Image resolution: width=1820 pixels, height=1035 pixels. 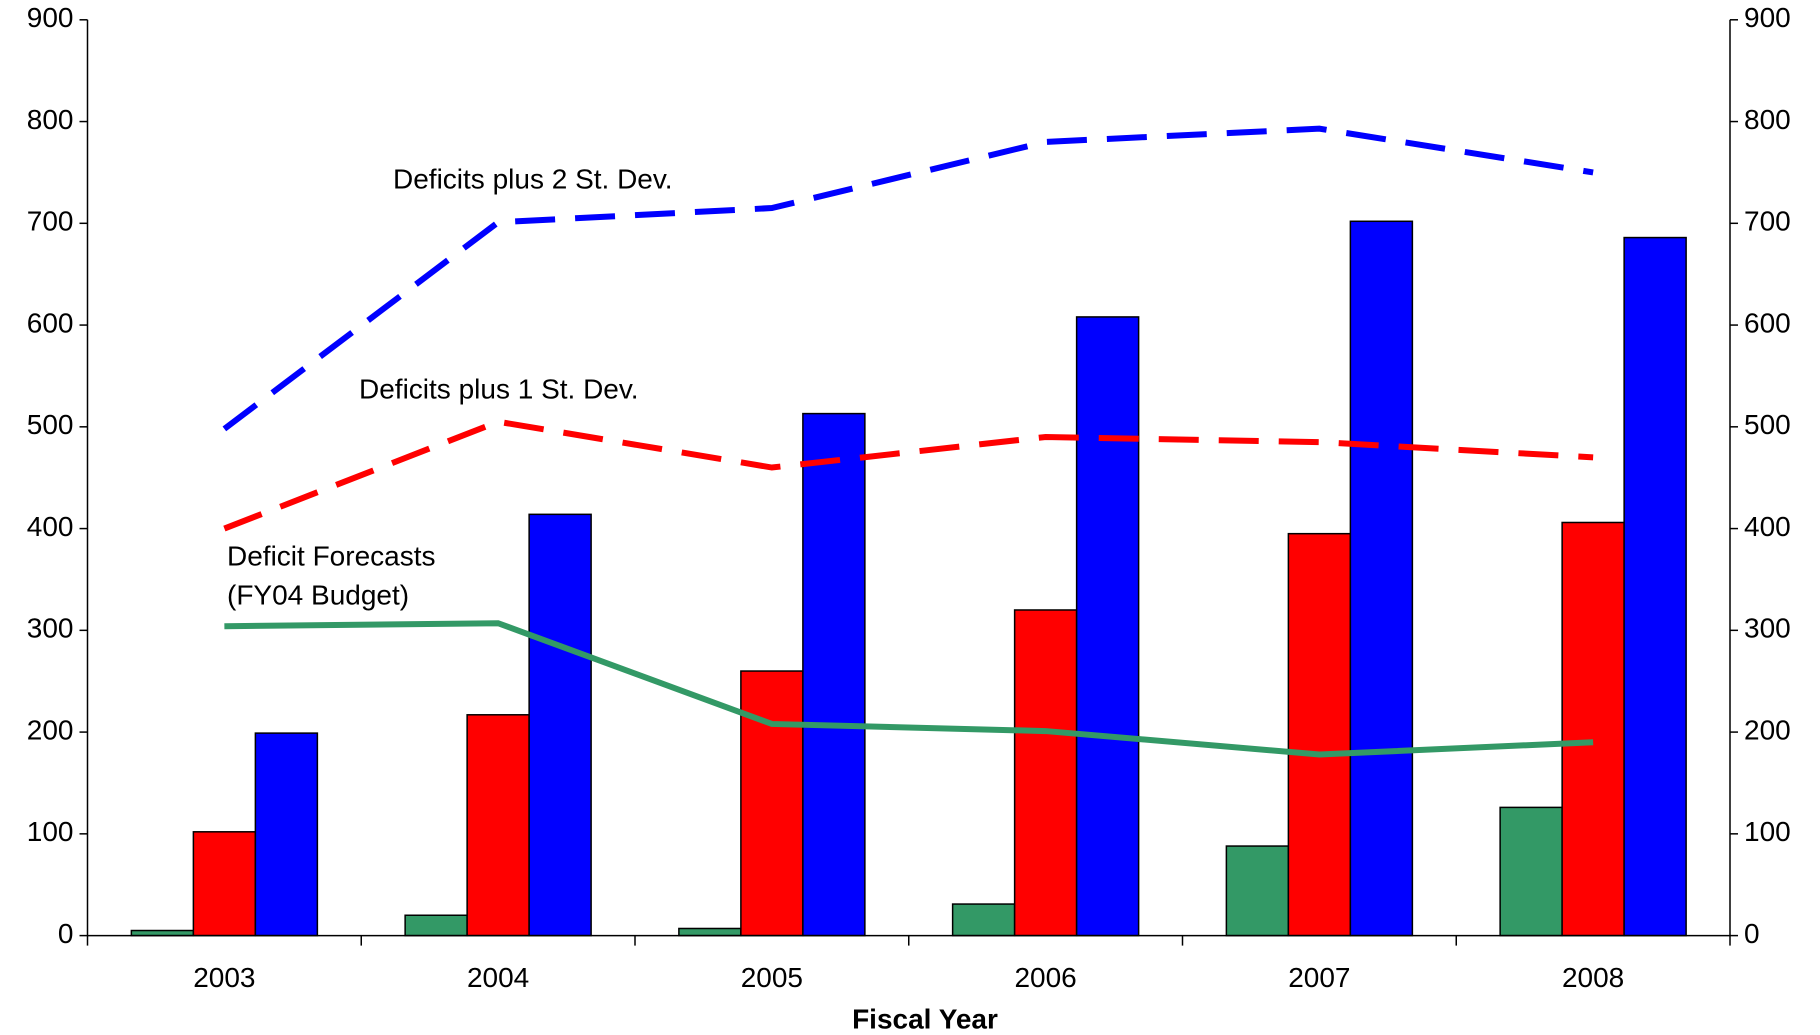 I want to click on line-annotation: Deficit Forecasts, so click(x=331, y=555).